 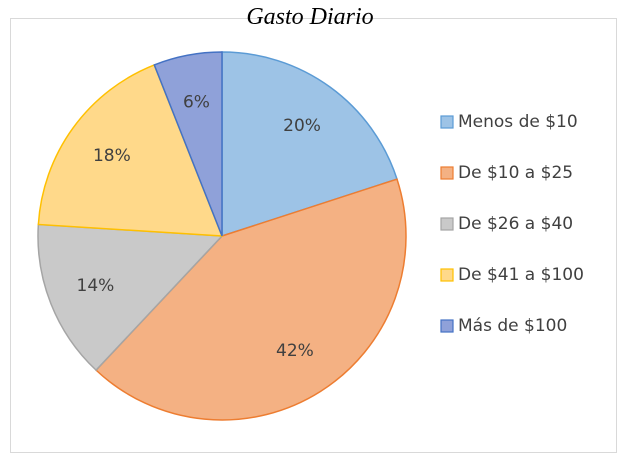 I want to click on legend-label: De $41 a $100, so click(x=521, y=275).